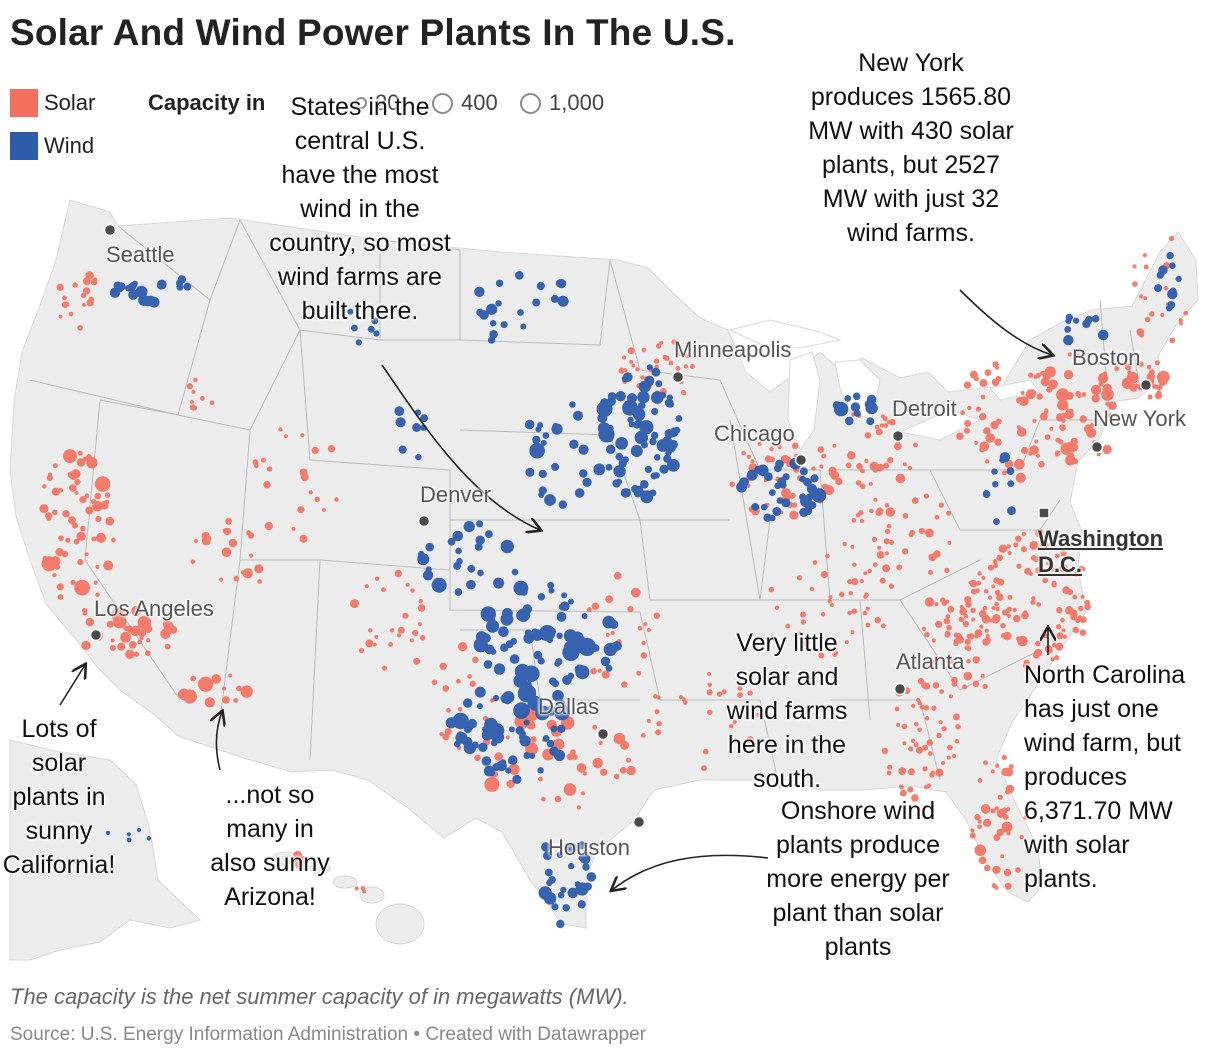  What do you see at coordinates (1106, 357) in the screenshot?
I see `city-label-boston: Boston` at bounding box center [1106, 357].